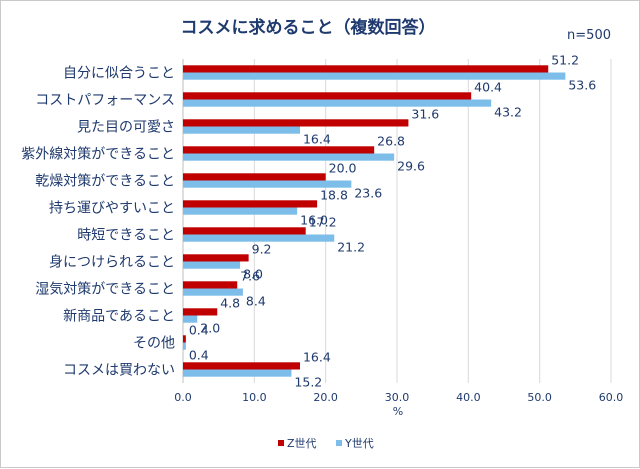 This screenshot has width=640, height=469. I want to click on legend-label: Y世代, so click(359, 443).